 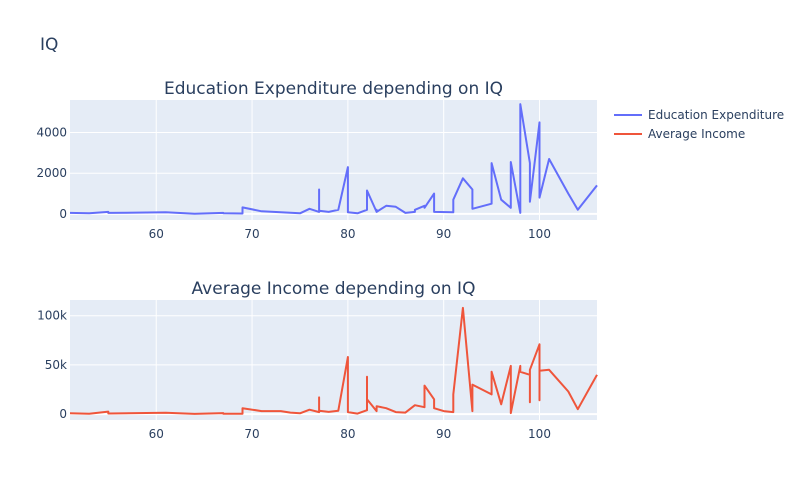 What do you see at coordinates (56, 365) in the screenshot?
I see `y-tick-label: 50k` at bounding box center [56, 365].